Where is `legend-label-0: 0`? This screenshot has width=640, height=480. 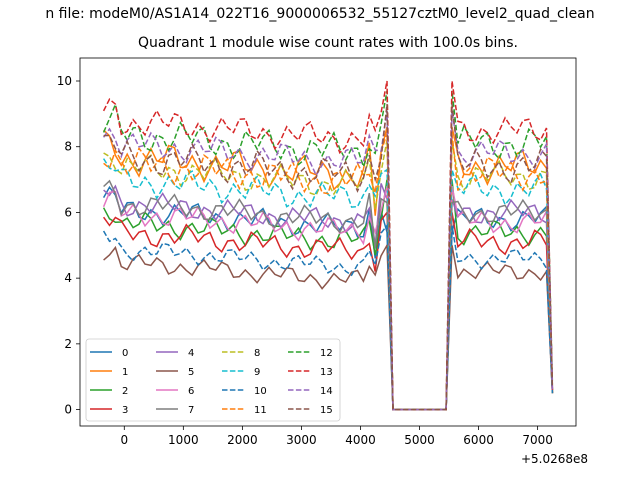 legend-label-0: 0 is located at coordinates (125, 353).